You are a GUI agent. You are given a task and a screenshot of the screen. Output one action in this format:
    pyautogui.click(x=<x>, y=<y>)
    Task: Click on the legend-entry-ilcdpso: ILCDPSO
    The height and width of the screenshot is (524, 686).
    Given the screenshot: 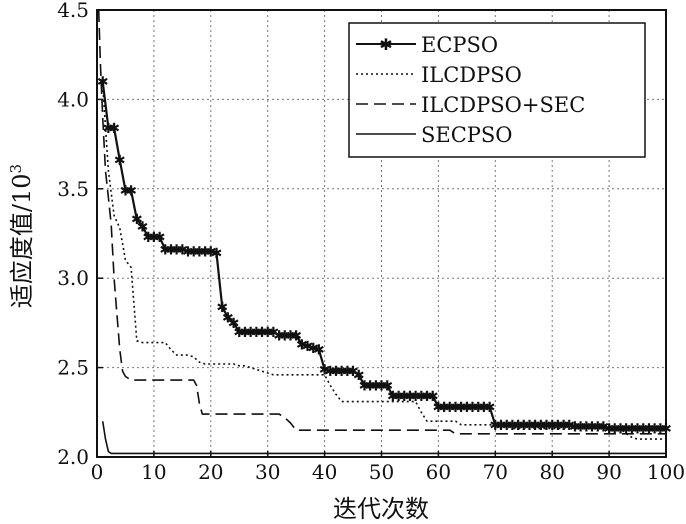 What is the action you would take?
    pyautogui.click(x=439, y=75)
    